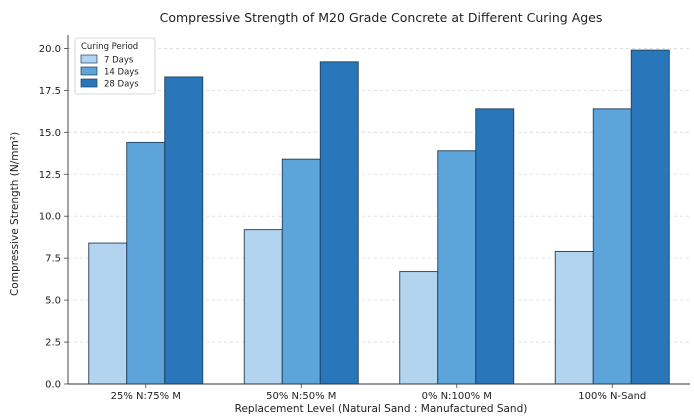 Image resolution: width=694 pixels, height=419 pixels. I want to click on x-tick-label: 25% N:75% M, so click(146, 396).